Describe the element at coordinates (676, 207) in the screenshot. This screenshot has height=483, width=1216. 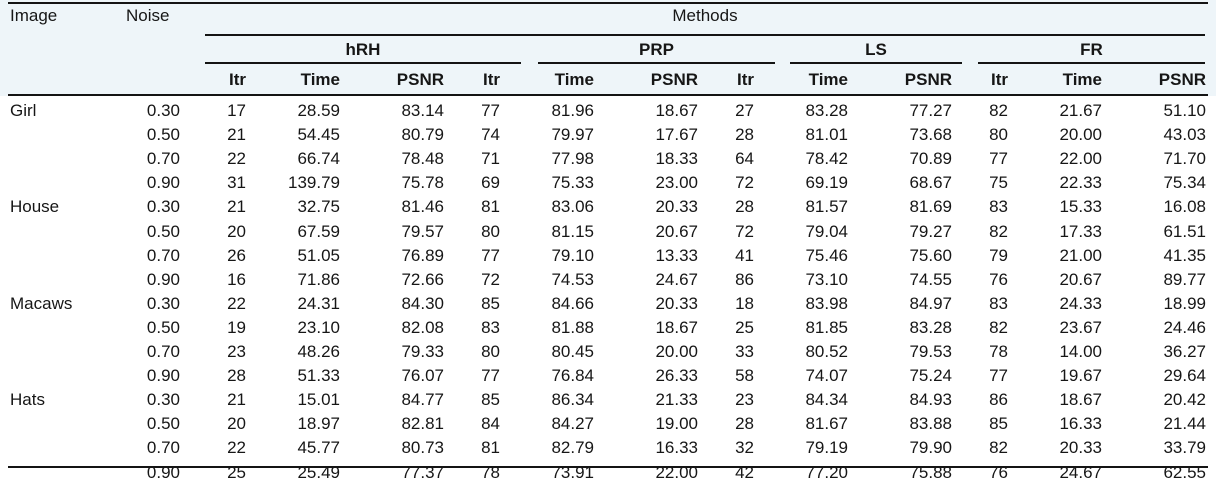
I see `cell-prp-psnr: 20.33` at that location.